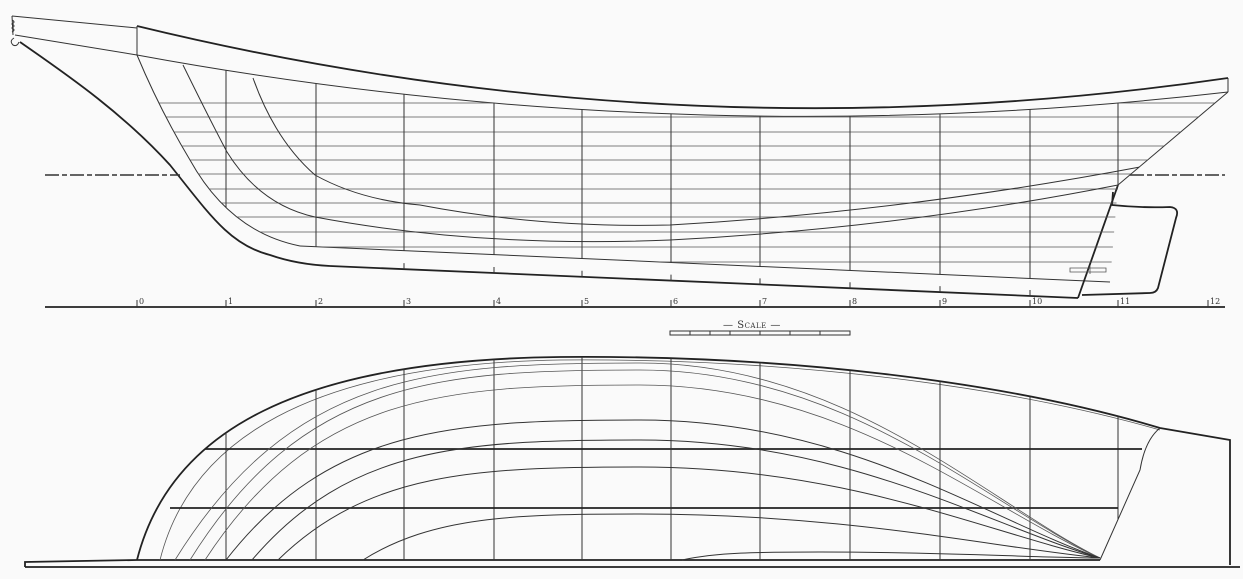 Image resolution: width=1243 pixels, height=579 pixels. What do you see at coordinates (15, 31) in the screenshot?
I see `stem-head-scroll` at bounding box center [15, 31].